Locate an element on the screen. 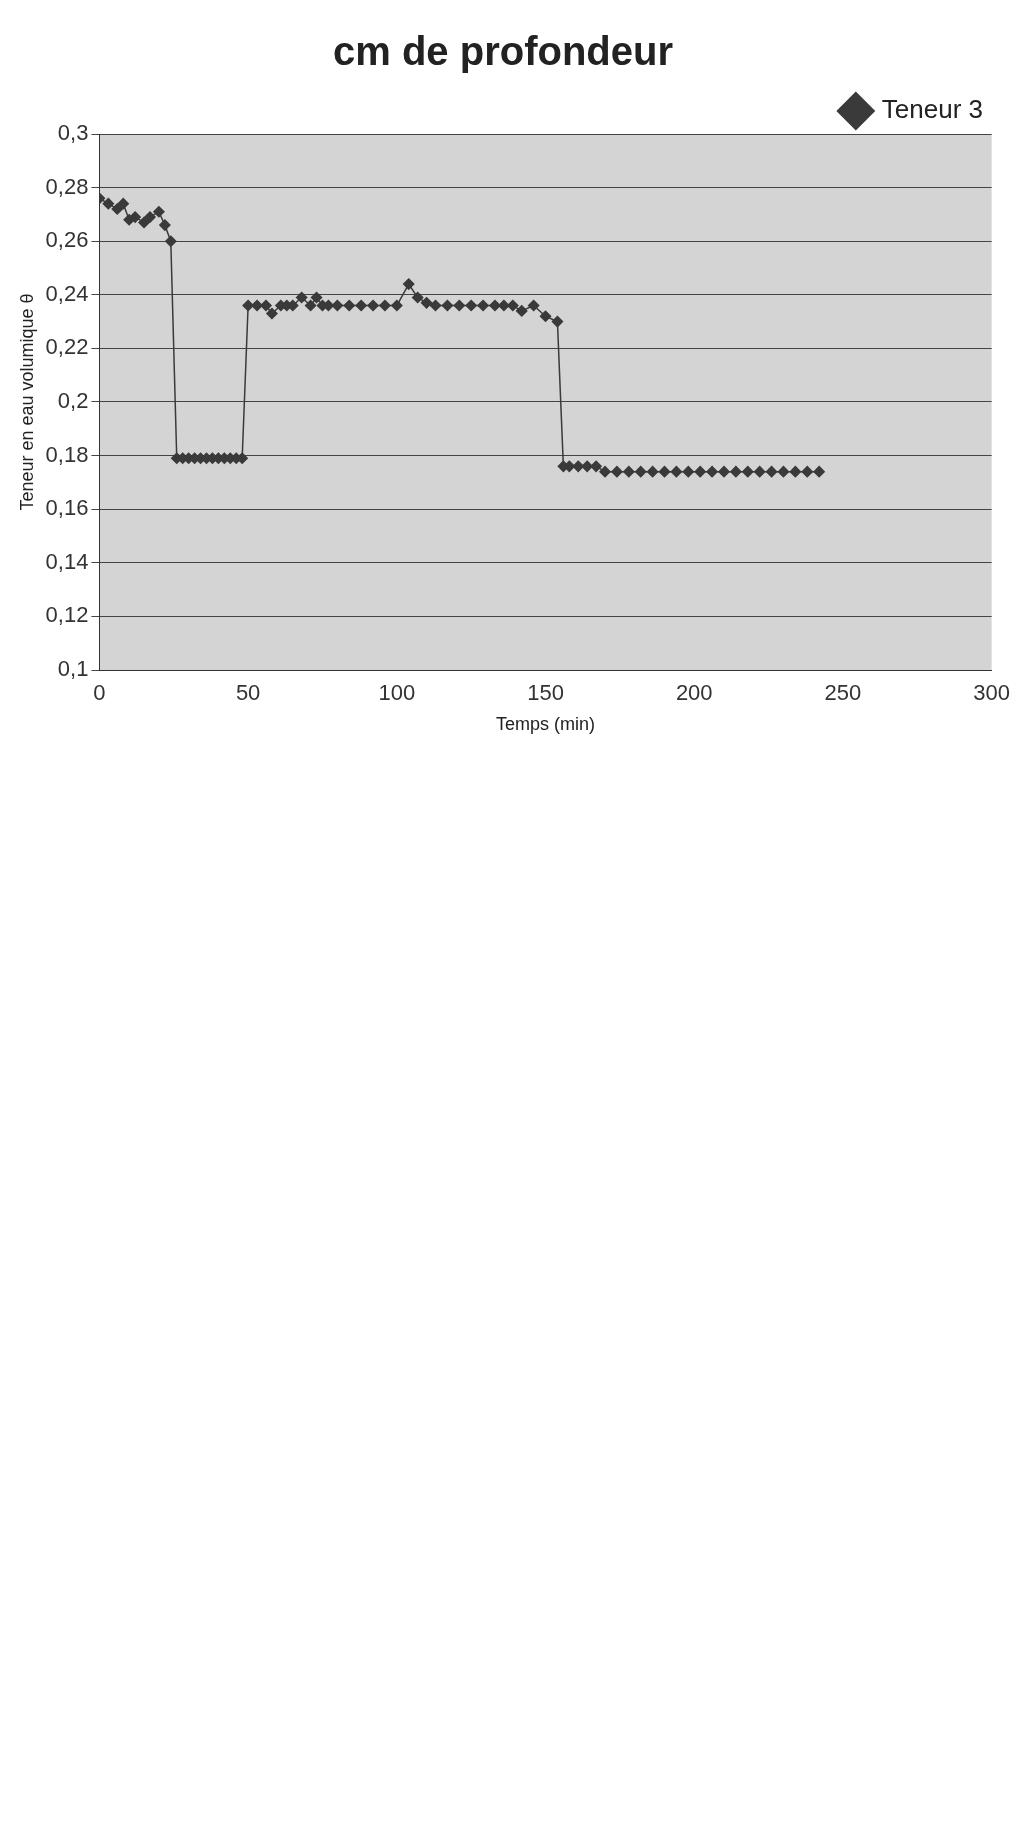  y-tick-label: 0,16 is located at coordinates (67, 508).